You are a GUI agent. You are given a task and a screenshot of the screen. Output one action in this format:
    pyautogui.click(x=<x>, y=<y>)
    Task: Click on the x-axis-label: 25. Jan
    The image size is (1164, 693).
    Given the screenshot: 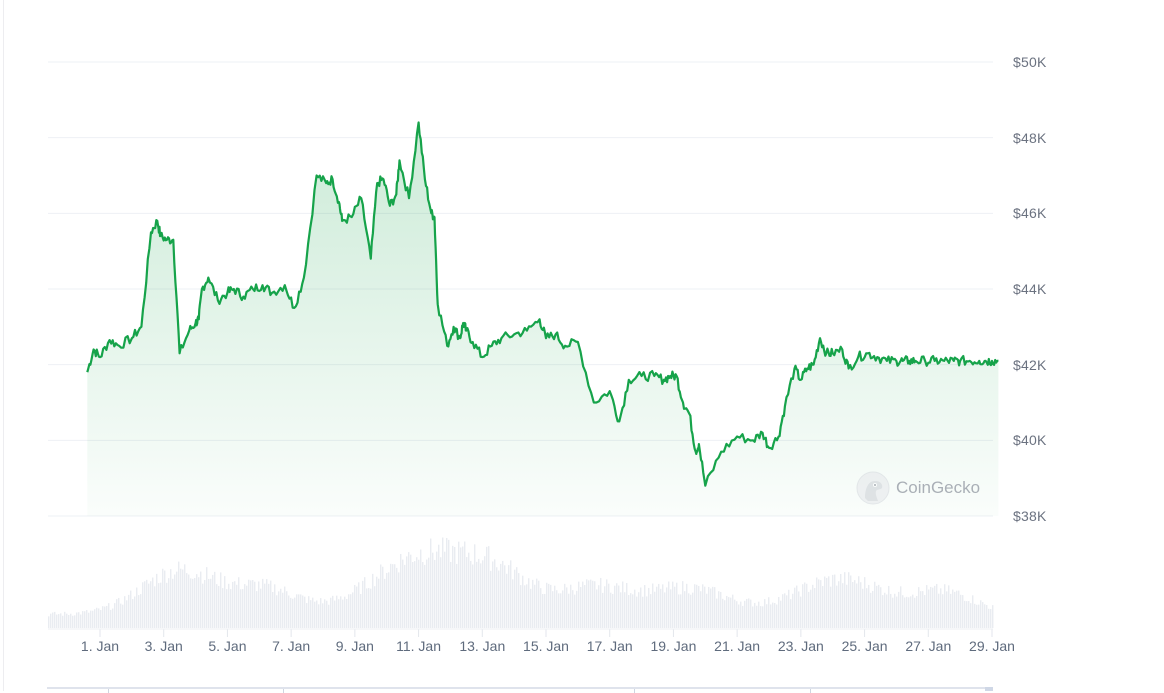 What is the action you would take?
    pyautogui.click(x=864, y=646)
    